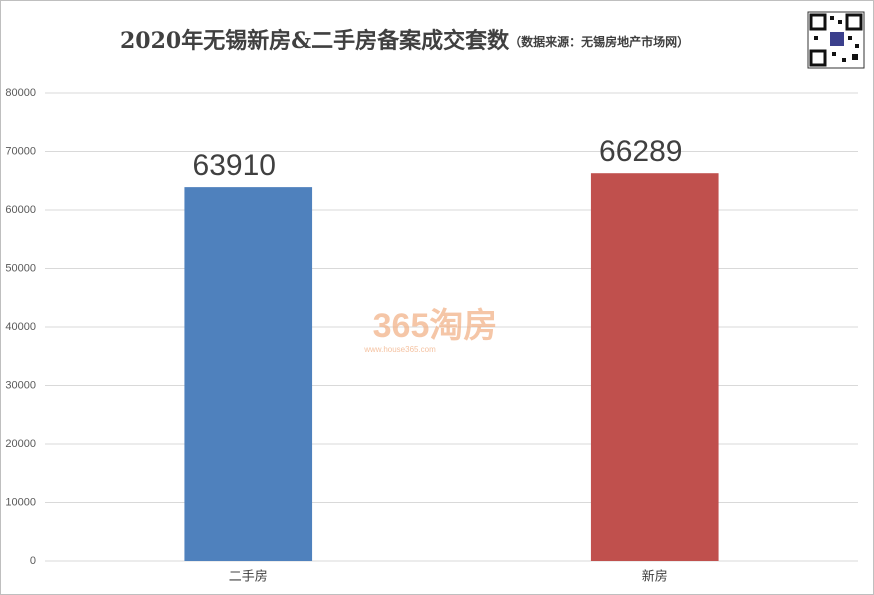 This screenshot has height=595, width=874. I want to click on chart-title-group: 2020年无锡新房&二手房备案成交套数（数据来源：无锡房地产市场网）, so click(404, 41).